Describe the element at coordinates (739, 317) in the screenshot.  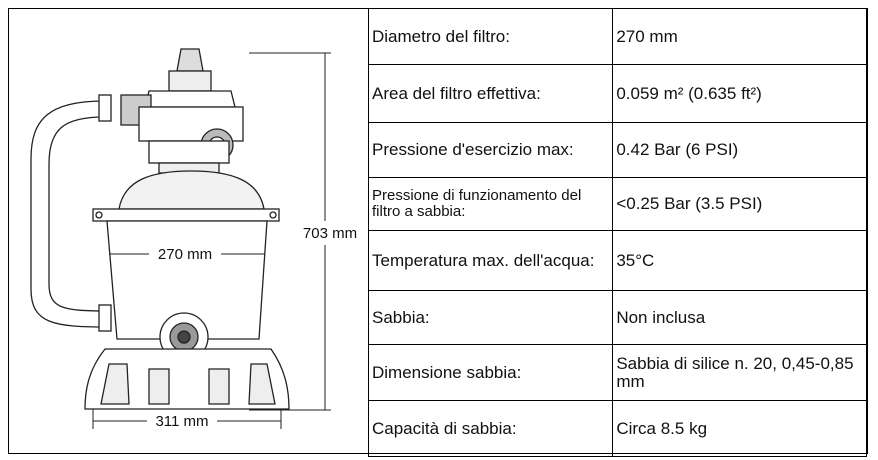
I see `spec-value: Non inclusa` at that location.